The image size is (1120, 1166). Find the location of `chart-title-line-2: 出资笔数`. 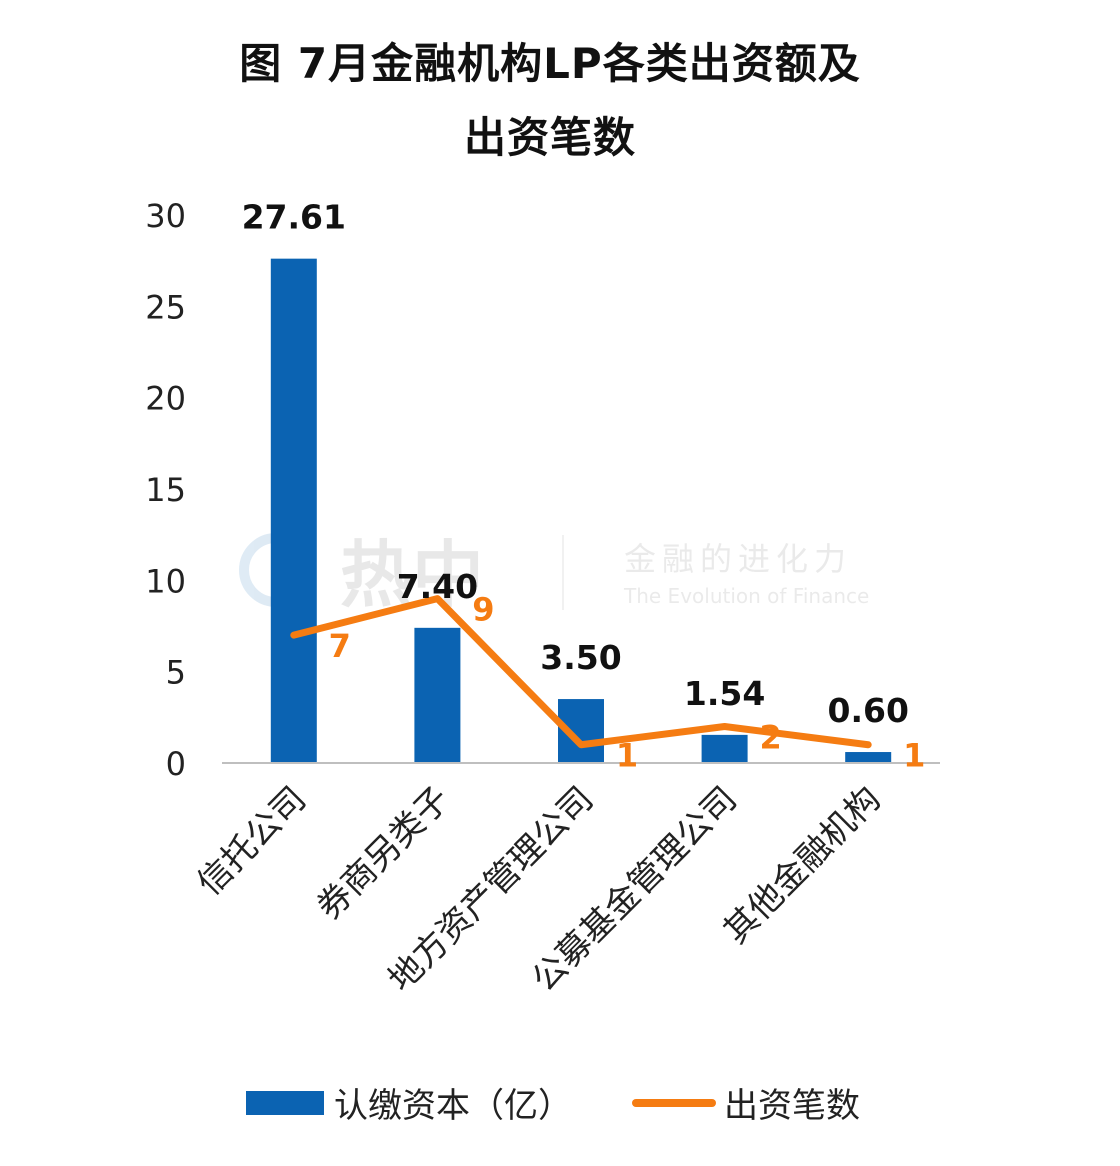

chart-title-line-2: 出资笔数 is located at coordinates (549, 137).